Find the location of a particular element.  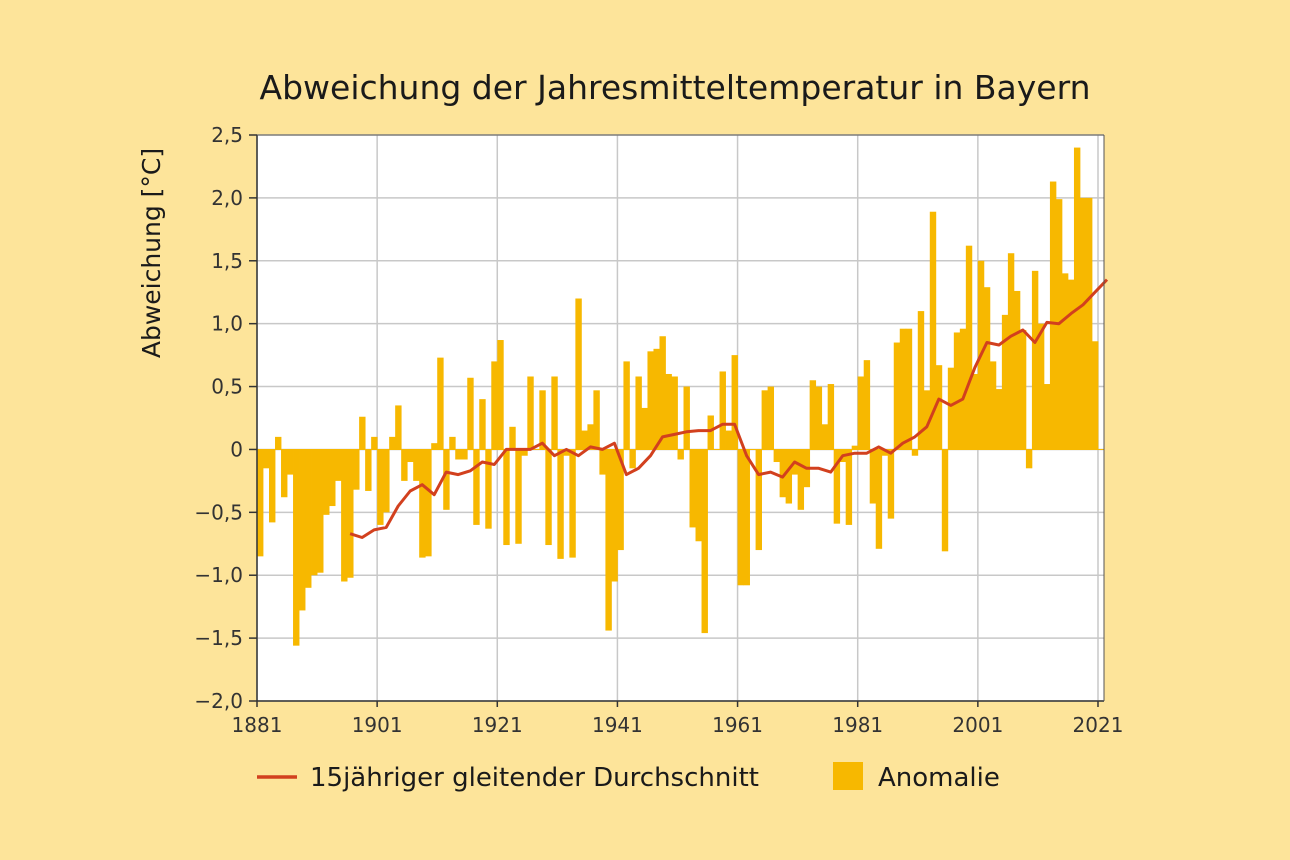

bar-1904 is located at coordinates (398, 427).